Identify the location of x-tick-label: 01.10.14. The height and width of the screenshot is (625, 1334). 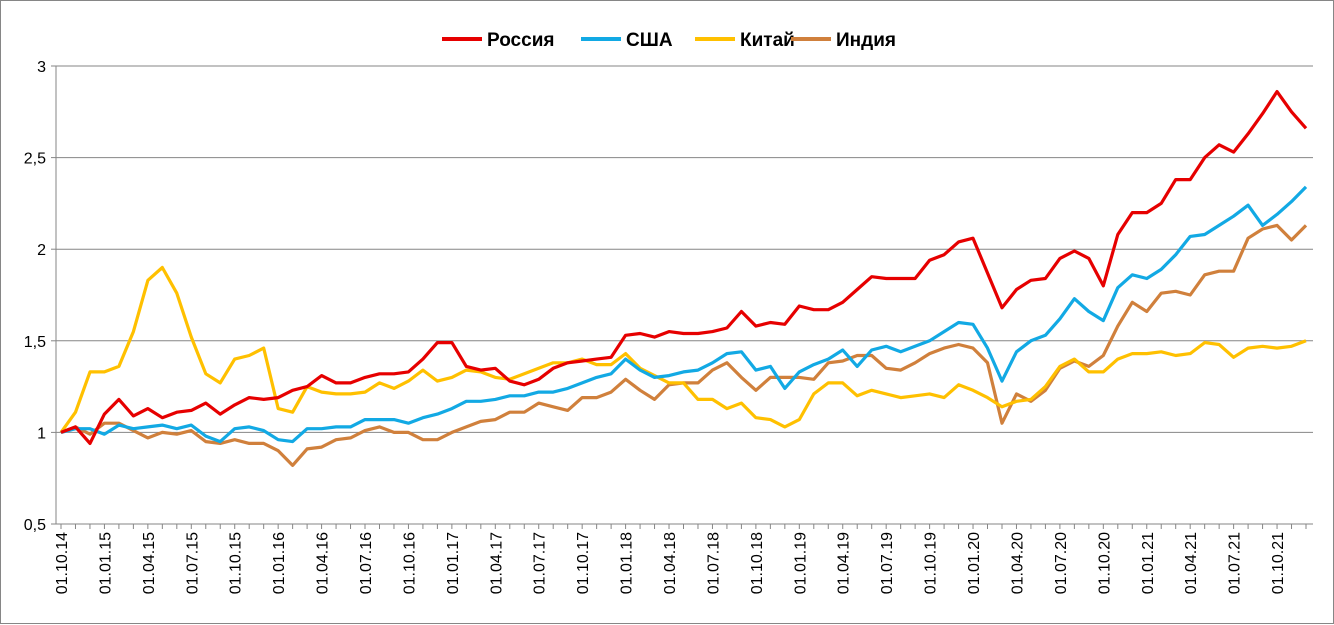
(62, 563).